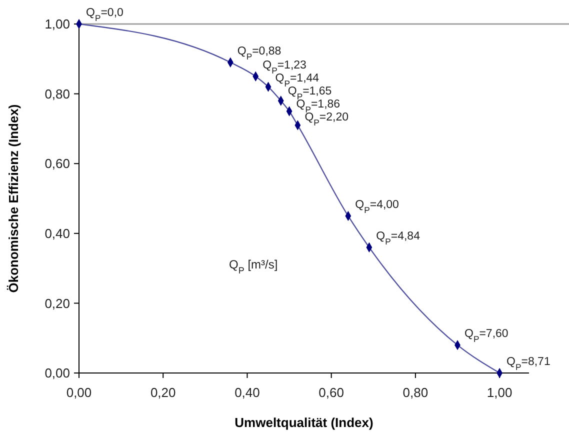  What do you see at coordinates (528, 364) in the screenshot?
I see `annotation: Q$_{P}$=8,71` at bounding box center [528, 364].